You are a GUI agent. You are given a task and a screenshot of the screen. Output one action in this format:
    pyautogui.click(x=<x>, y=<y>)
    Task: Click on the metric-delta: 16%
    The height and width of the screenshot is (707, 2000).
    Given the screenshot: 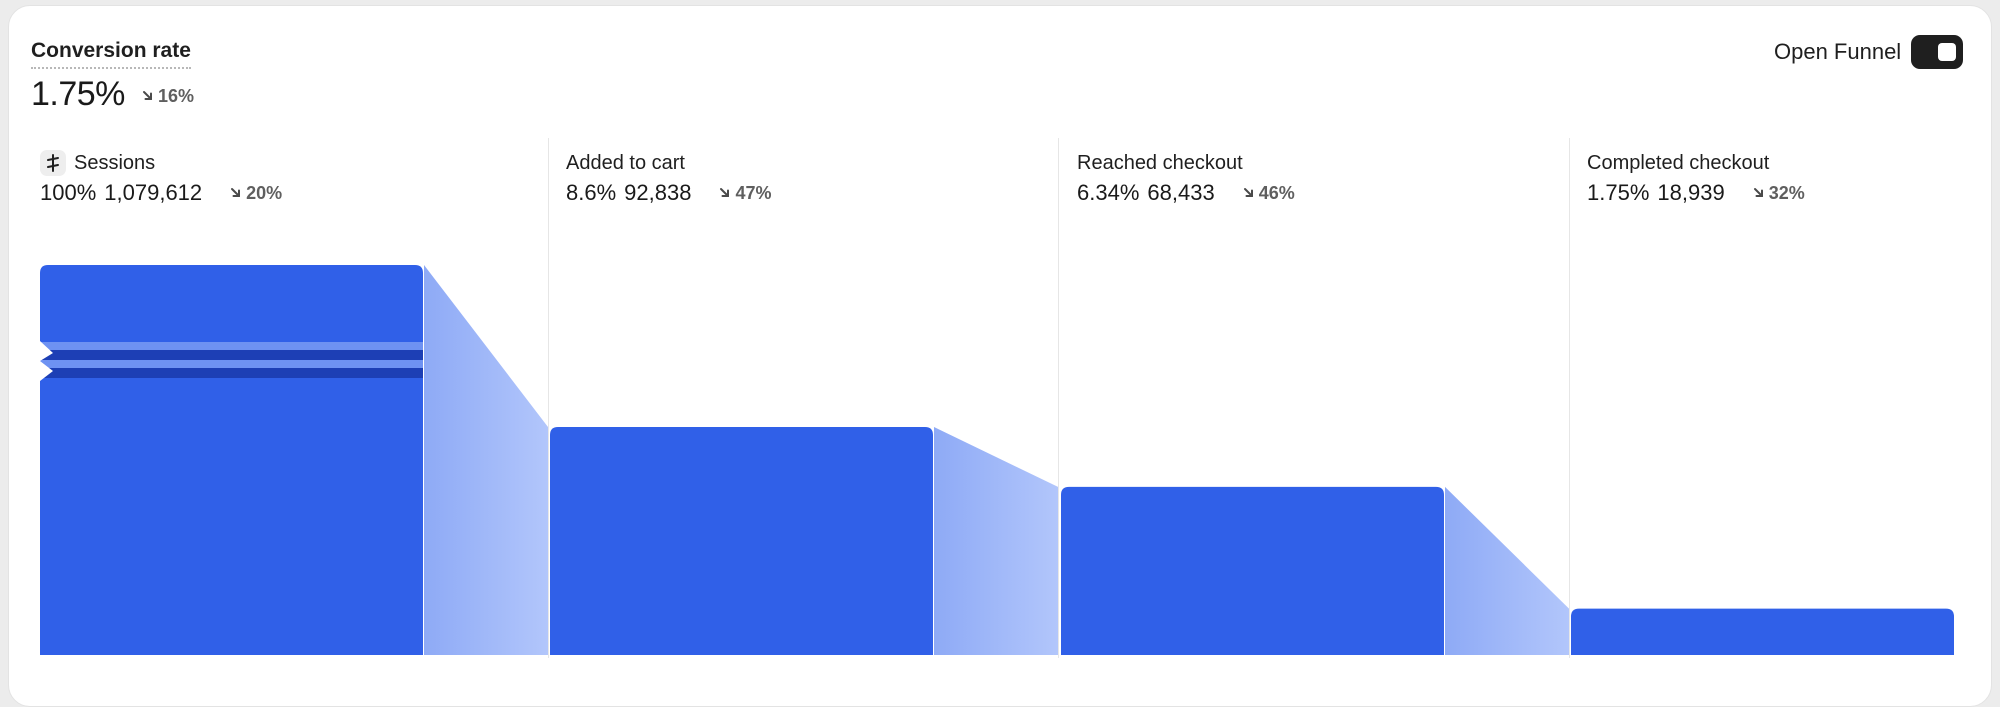 What is the action you would take?
    pyautogui.click(x=168, y=96)
    